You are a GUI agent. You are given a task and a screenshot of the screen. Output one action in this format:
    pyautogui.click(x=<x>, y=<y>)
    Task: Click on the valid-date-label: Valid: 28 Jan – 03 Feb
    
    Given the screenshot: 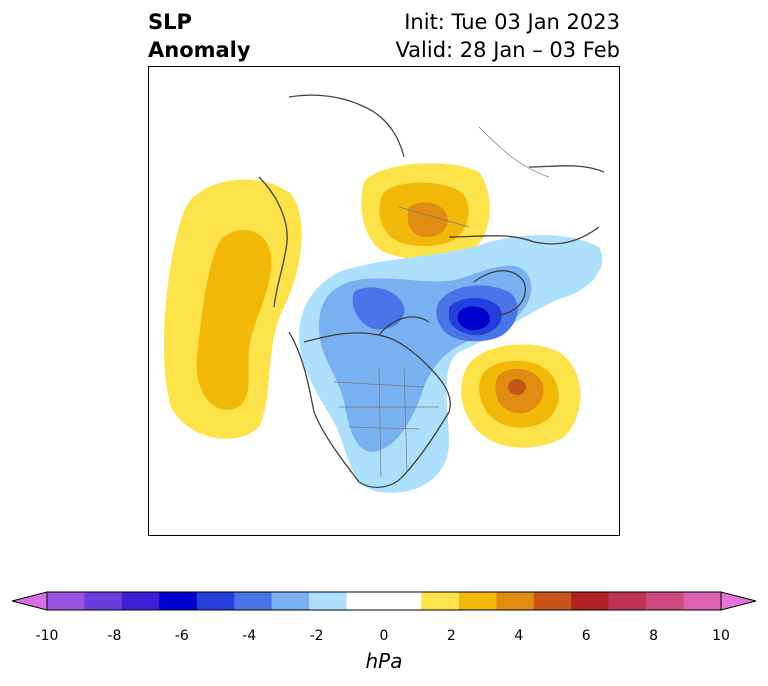 What is the action you would take?
    pyautogui.click(x=507, y=50)
    